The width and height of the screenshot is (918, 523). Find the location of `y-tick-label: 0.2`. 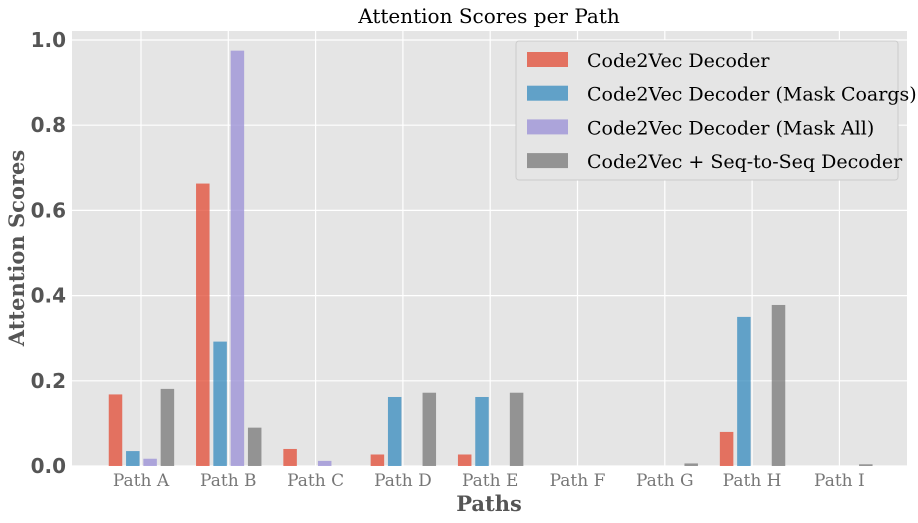

y-tick-label: 0.2 is located at coordinates (48, 381).